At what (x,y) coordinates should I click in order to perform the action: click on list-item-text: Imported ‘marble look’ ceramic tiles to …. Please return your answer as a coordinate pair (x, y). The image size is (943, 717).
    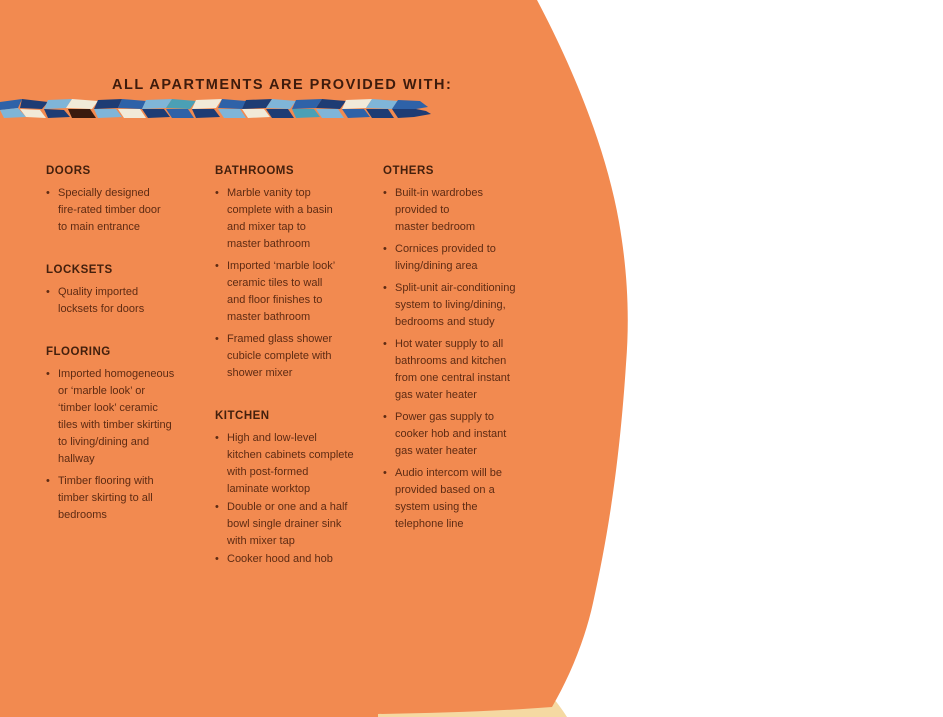
    Looking at the image, I should click on (281, 291).